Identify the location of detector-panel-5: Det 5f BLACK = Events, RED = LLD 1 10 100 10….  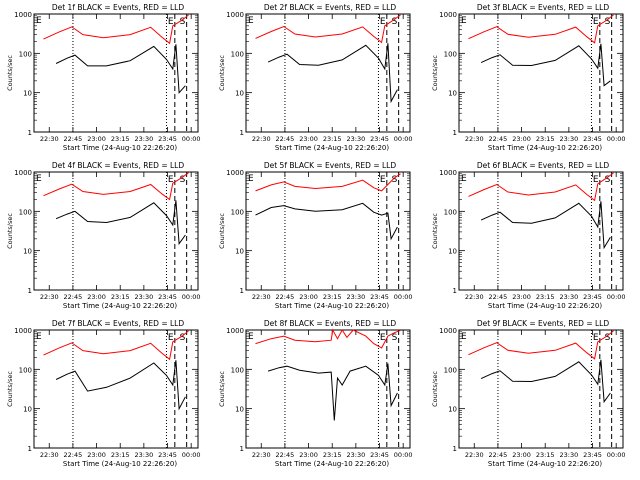
(315, 235).